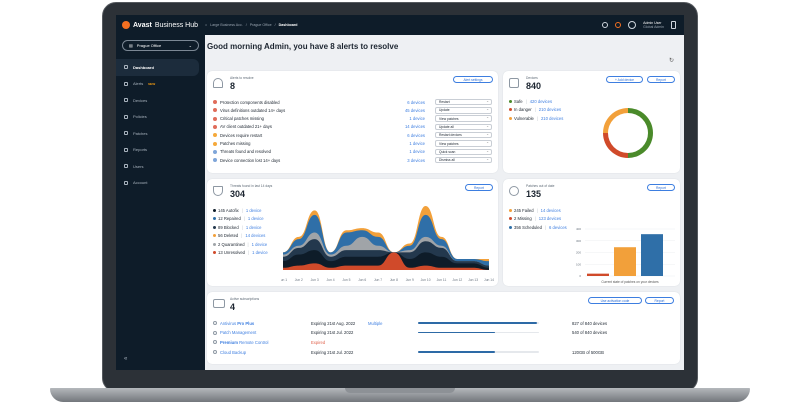 This screenshot has width=800, height=413. Describe the element at coordinates (524, 210) in the screenshot. I see `legend-label: 245 Failed` at that location.